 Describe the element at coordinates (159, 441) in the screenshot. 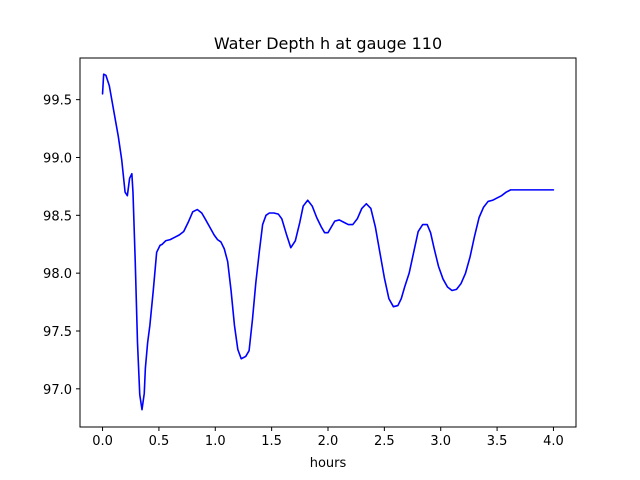

I see `x-tick-label: 0.5` at that location.